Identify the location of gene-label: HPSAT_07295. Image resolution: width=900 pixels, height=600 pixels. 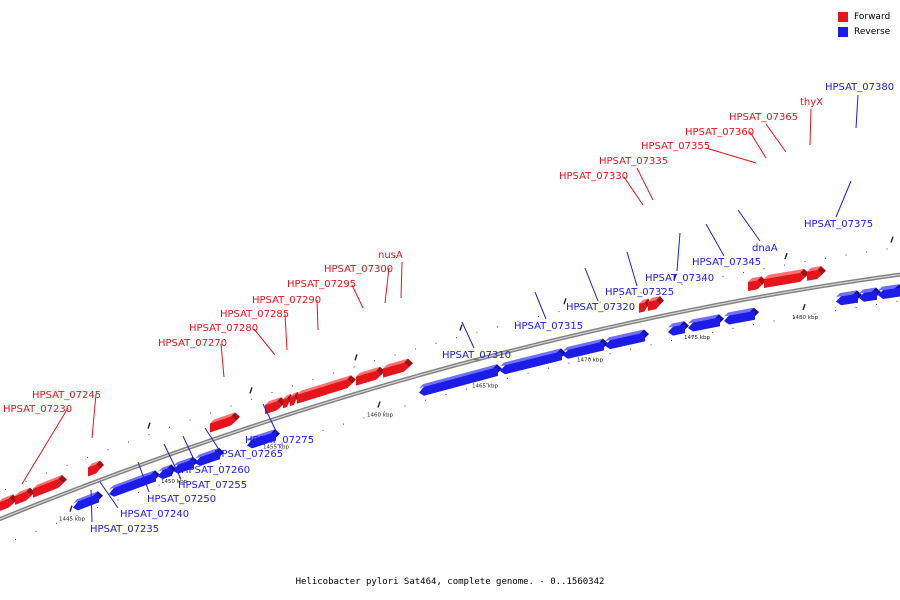
(321, 284).